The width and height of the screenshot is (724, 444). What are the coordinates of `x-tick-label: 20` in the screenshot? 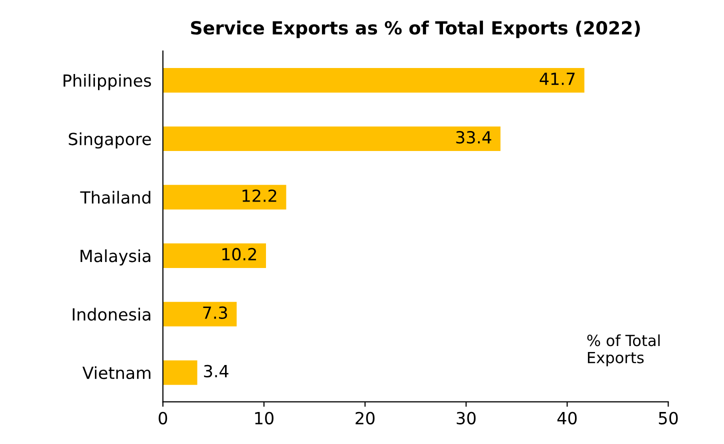 It's located at (365, 418).